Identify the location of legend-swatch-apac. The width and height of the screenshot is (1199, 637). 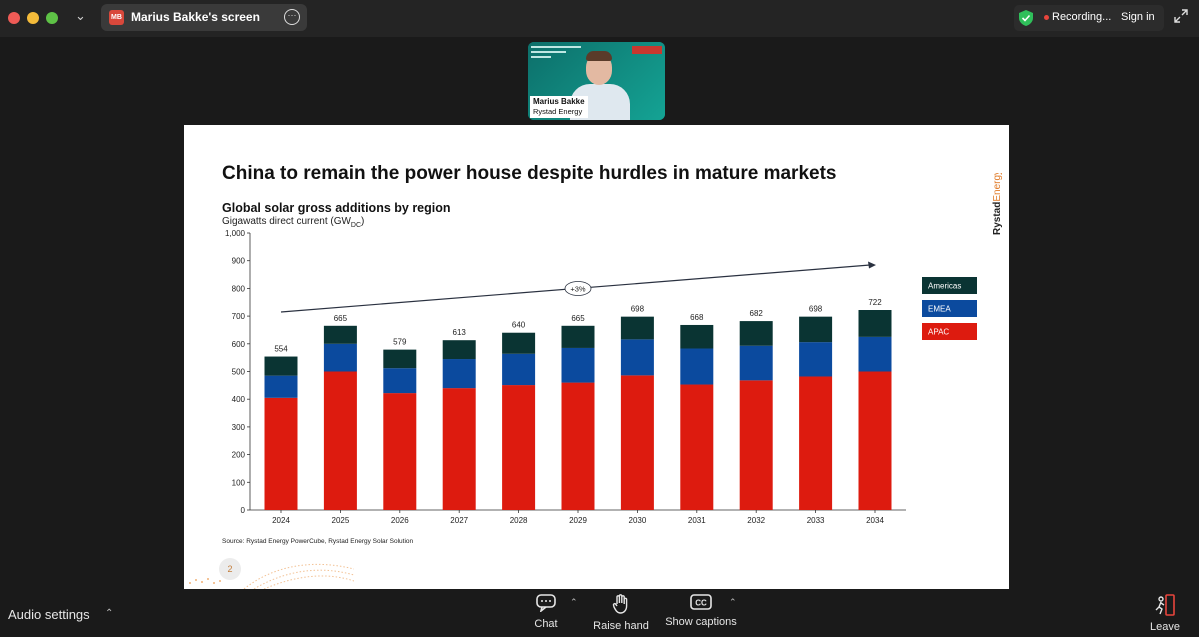
(949, 331).